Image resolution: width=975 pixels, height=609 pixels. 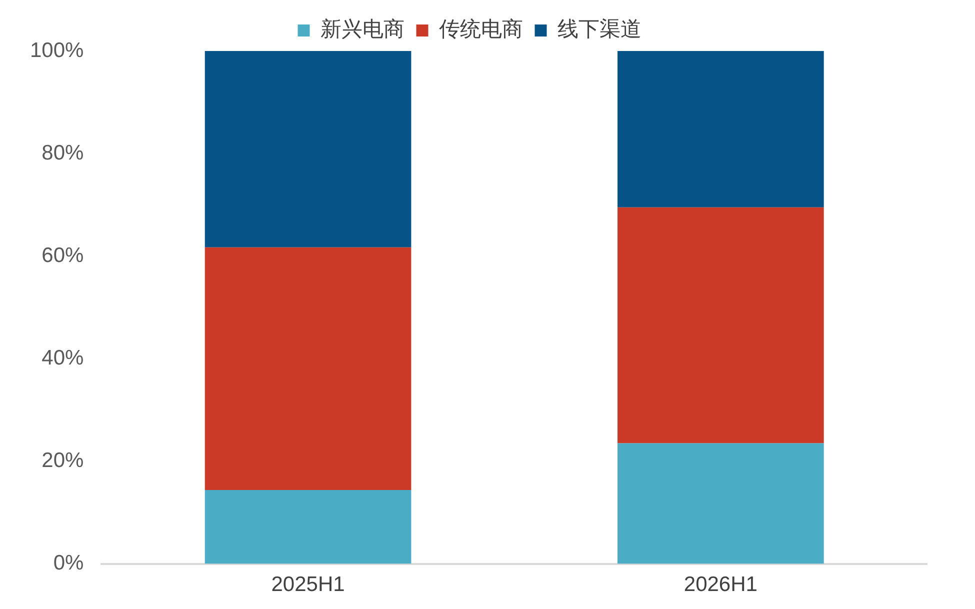 I want to click on y-tick-label: 40%, so click(x=63, y=358).